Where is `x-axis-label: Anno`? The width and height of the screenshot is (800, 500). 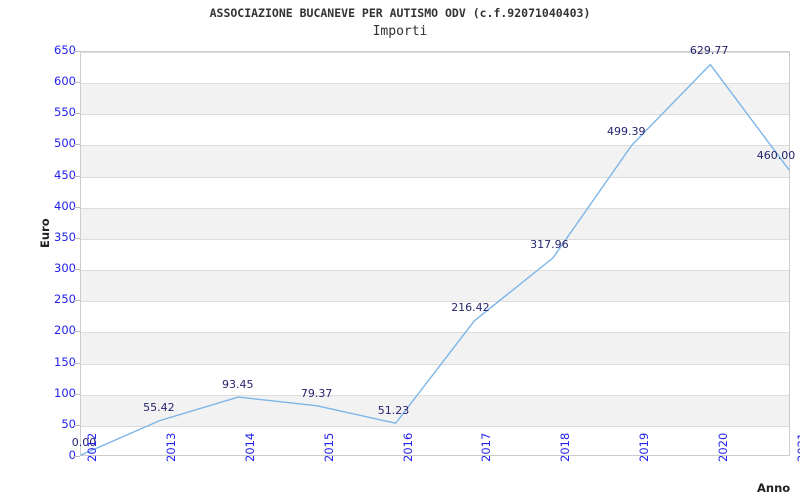 x-axis-label: Anno is located at coordinates (774, 488).